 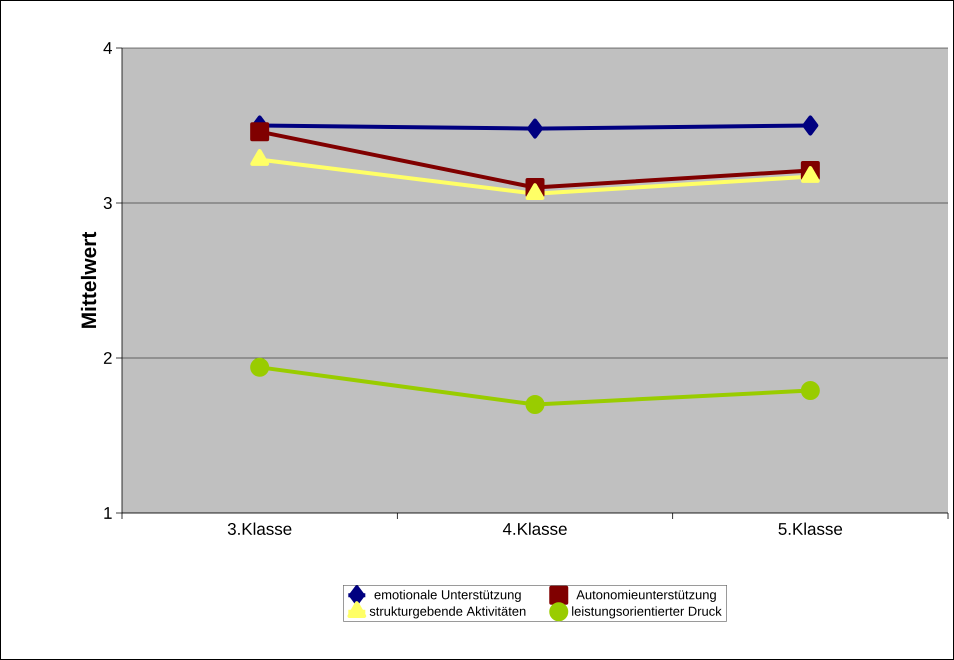 What do you see at coordinates (646, 596) in the screenshot?
I see `legend-label: Autonomieunterstützung` at bounding box center [646, 596].